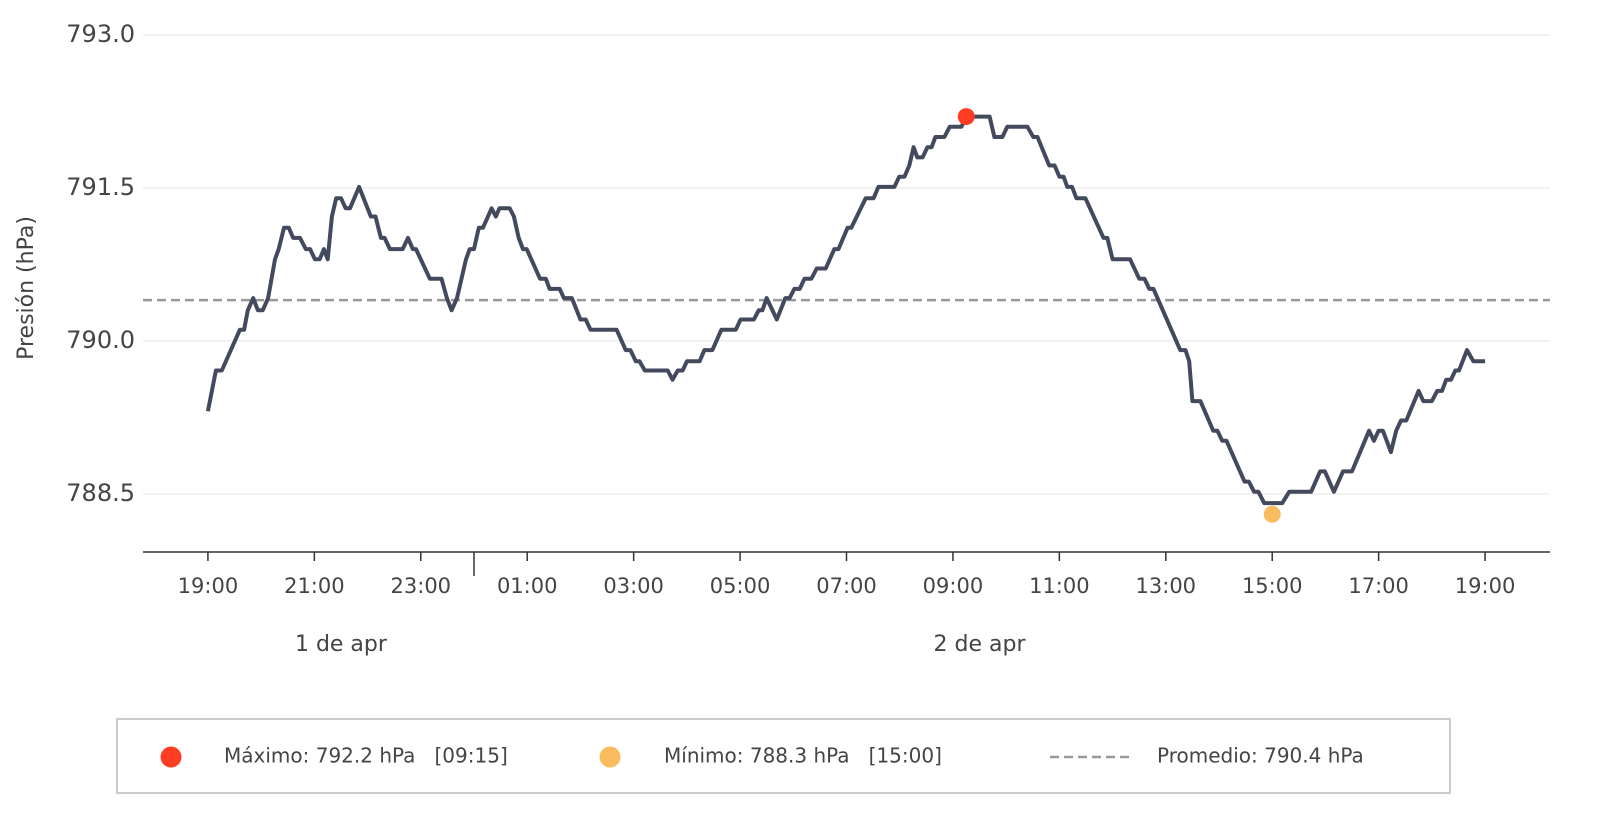 The width and height of the screenshot is (1601, 828). I want to click on y-tick-label: 793.0, so click(100, 34).